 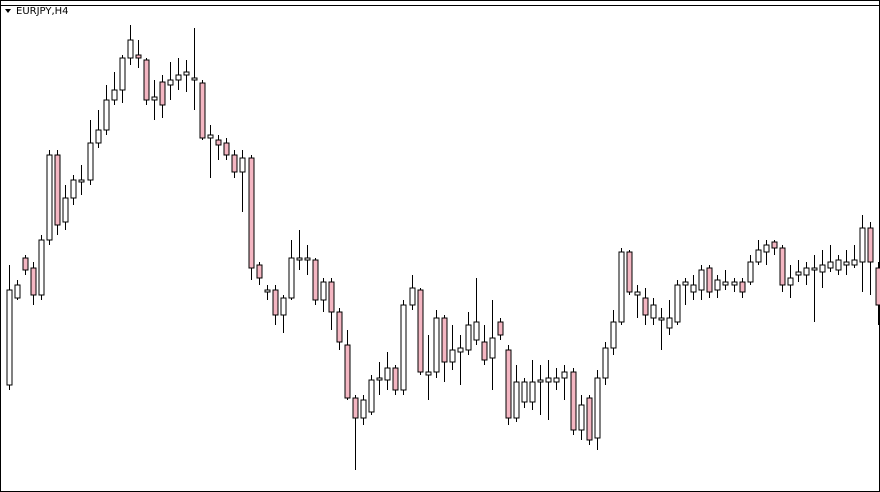 I want to click on menu-arrow, so click(x=8, y=11).